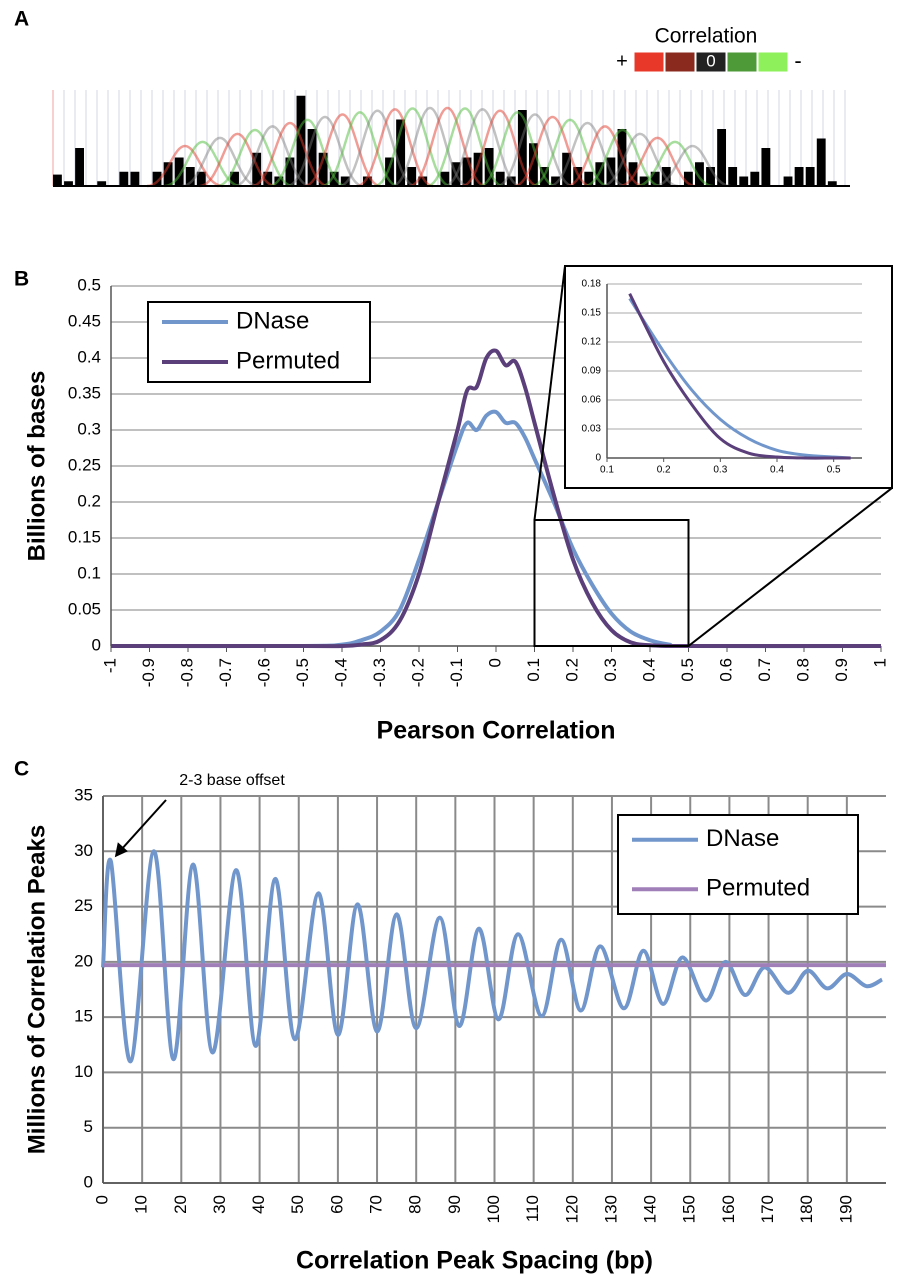 Image resolution: width=904 pixels, height=1280 pixels. I want to click on y-axis-label: Billions of bases, so click(36, 466).